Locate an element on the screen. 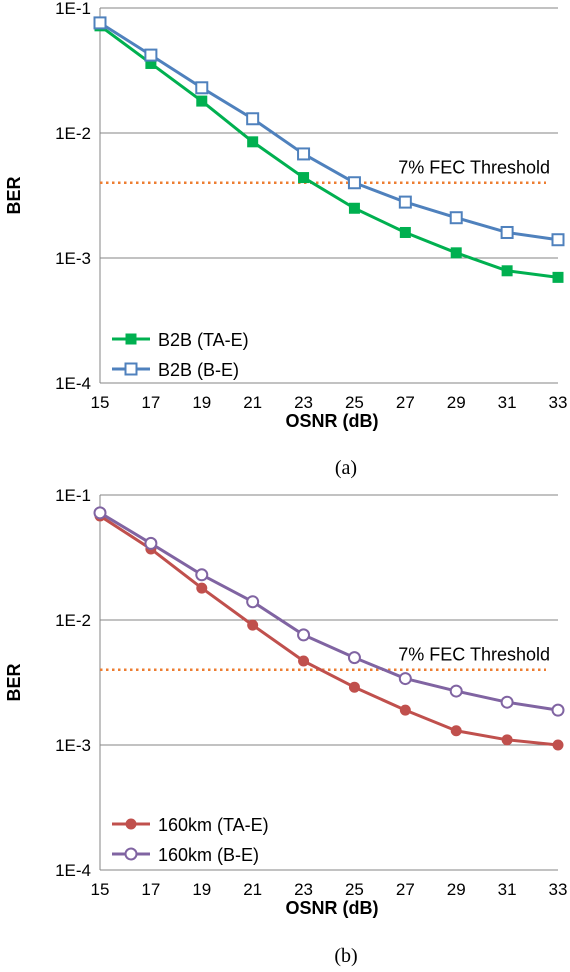 Image resolution: width=570 pixels, height=972 pixels. legend-label: 160km (TA-E) is located at coordinates (213, 825).